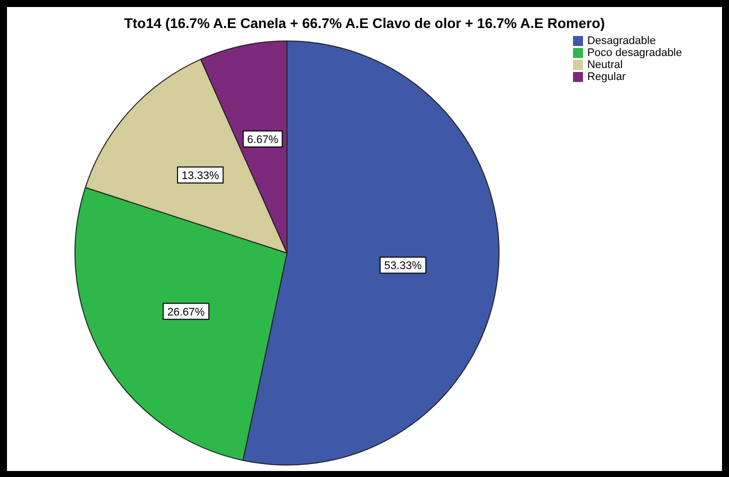 The height and width of the screenshot is (477, 729). What do you see at coordinates (201, 176) in the screenshot?
I see `data-label: 13.33%` at bounding box center [201, 176].